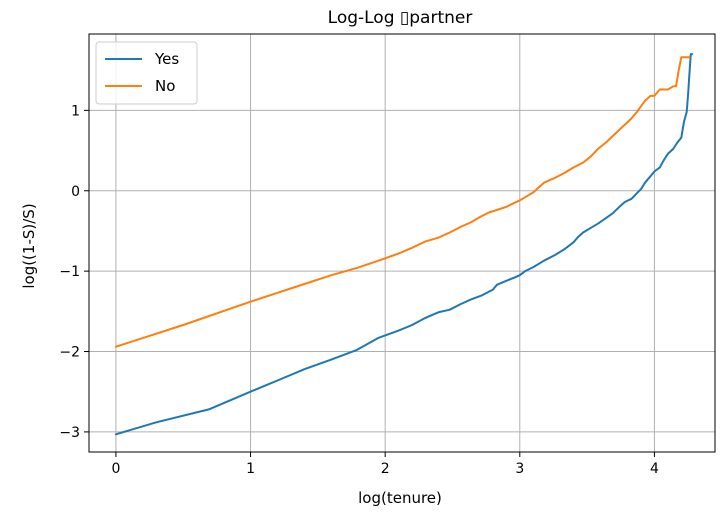 The height and width of the screenshot is (513, 727). What do you see at coordinates (250, 469) in the screenshot?
I see `x-tick-label: 1` at bounding box center [250, 469].